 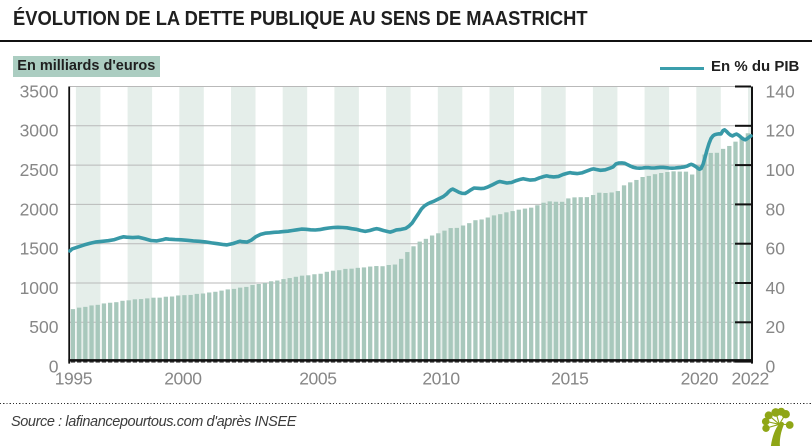 I want to click on svg-text: 2015, so click(x=569, y=379).